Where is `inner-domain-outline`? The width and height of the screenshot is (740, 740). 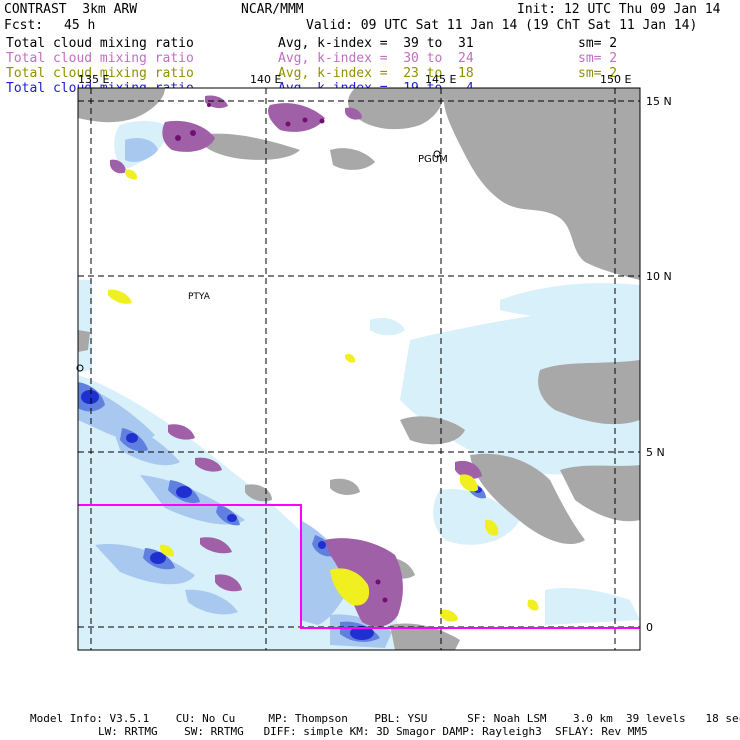 inner-domain-outline is located at coordinates (359, 566).